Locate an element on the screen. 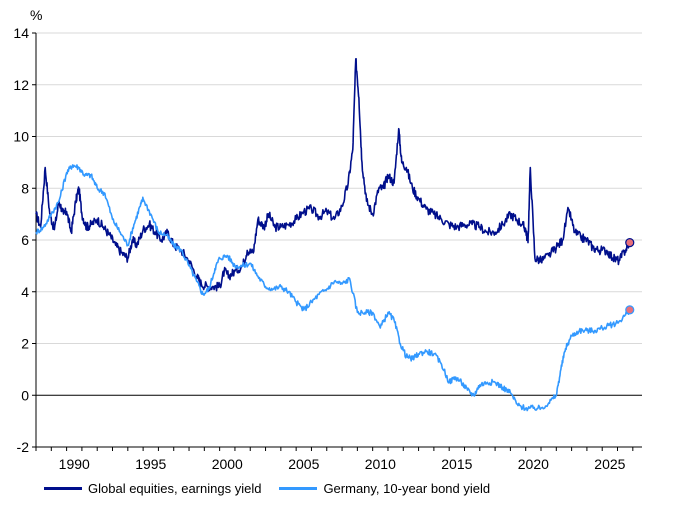 Image resolution: width=680 pixels, height=510 pixels. x-tick-label: 2000 is located at coordinates (227, 464).